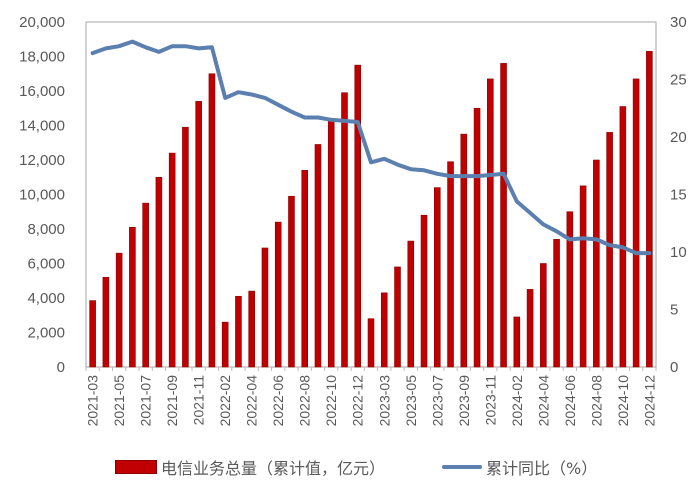 This screenshot has height=503, width=700. What do you see at coordinates (411, 401) in the screenshot?
I see `x-tick-label: 2023-05` at bounding box center [411, 401].